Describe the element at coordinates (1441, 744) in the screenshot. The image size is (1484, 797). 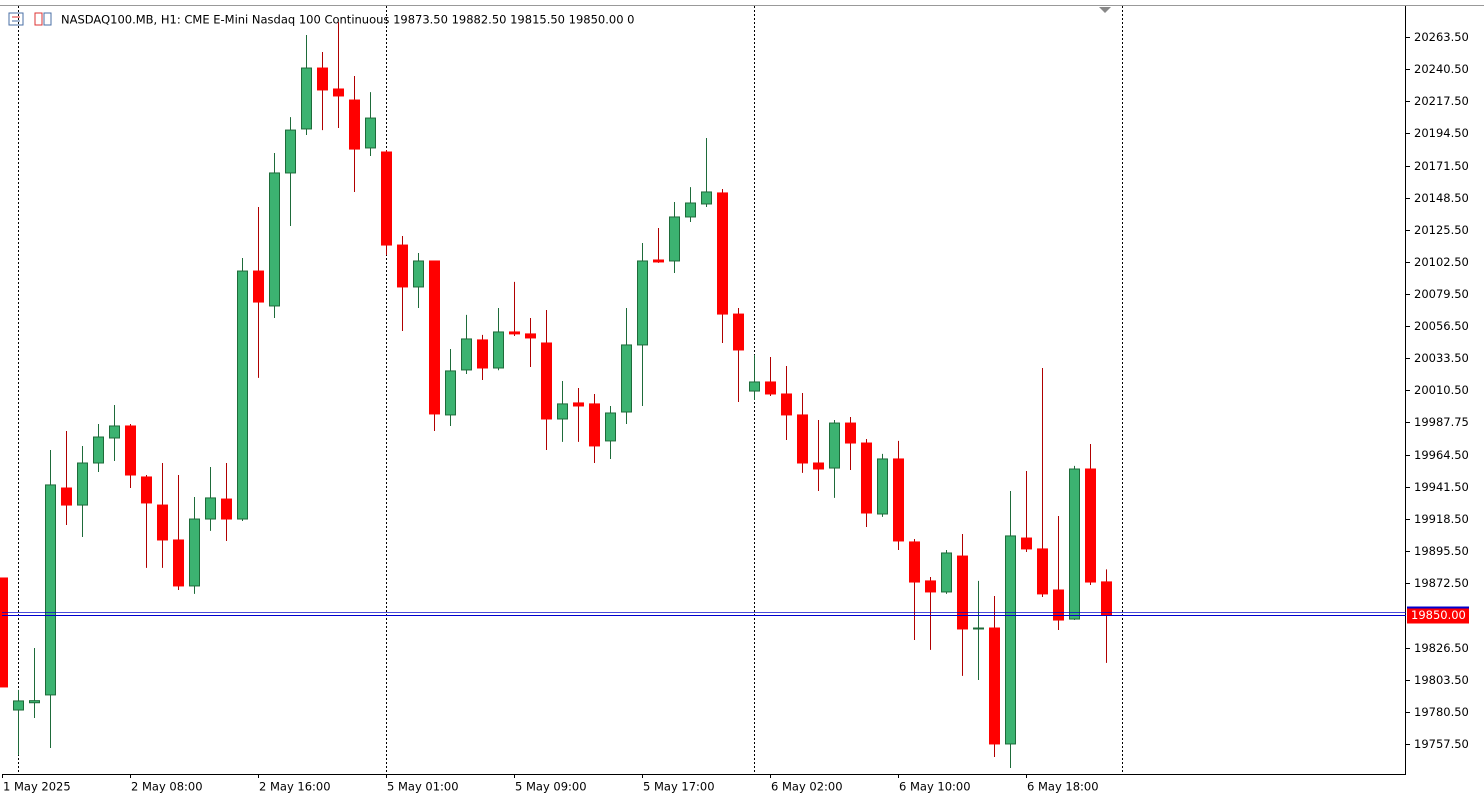
I see `y-tick-label: 19757.50` at that location.